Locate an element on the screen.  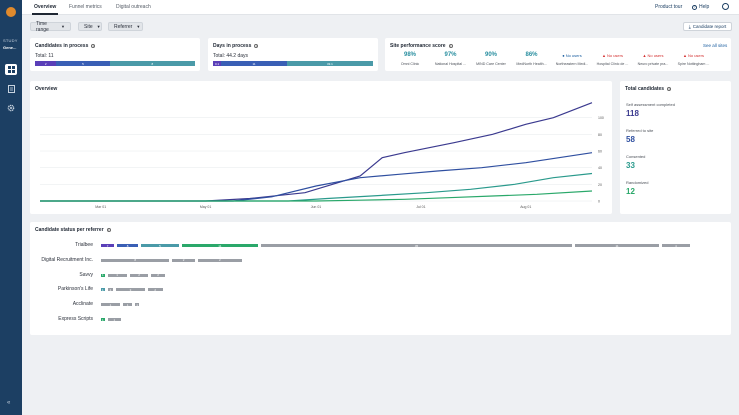
document-icon is located at coordinates (11, 89).